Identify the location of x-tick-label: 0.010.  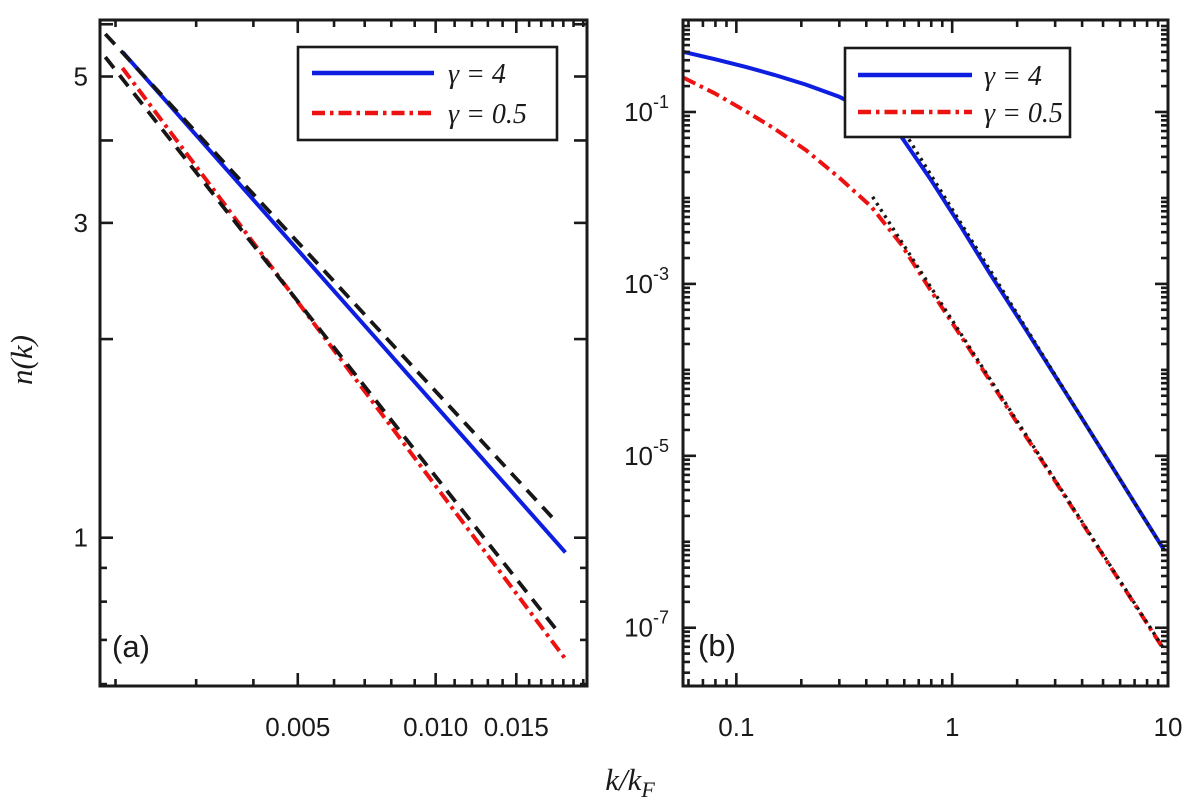
(435, 727).